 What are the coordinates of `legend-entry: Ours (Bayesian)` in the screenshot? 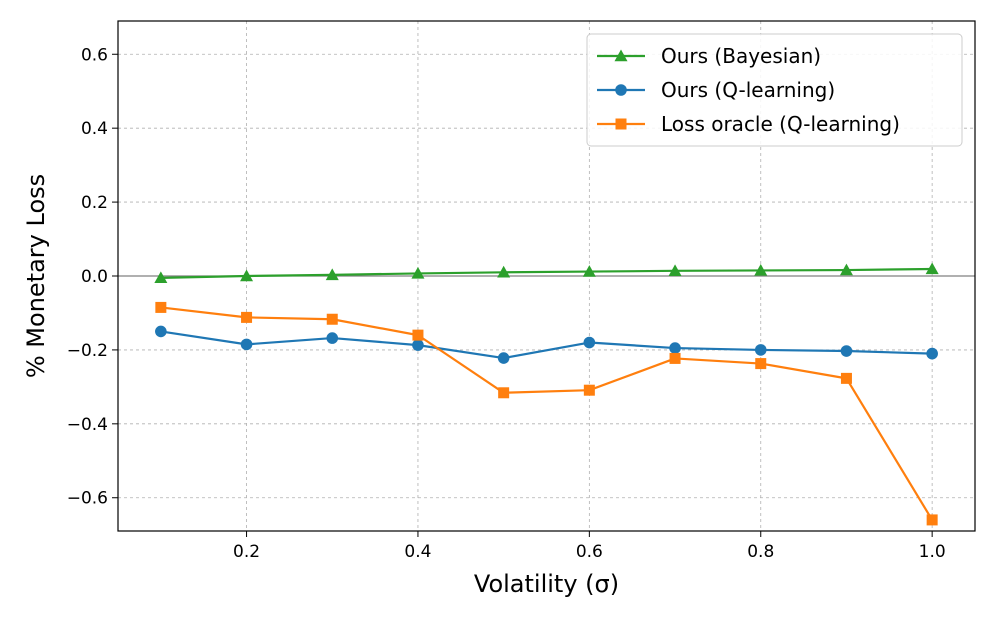 It's located at (709, 56).